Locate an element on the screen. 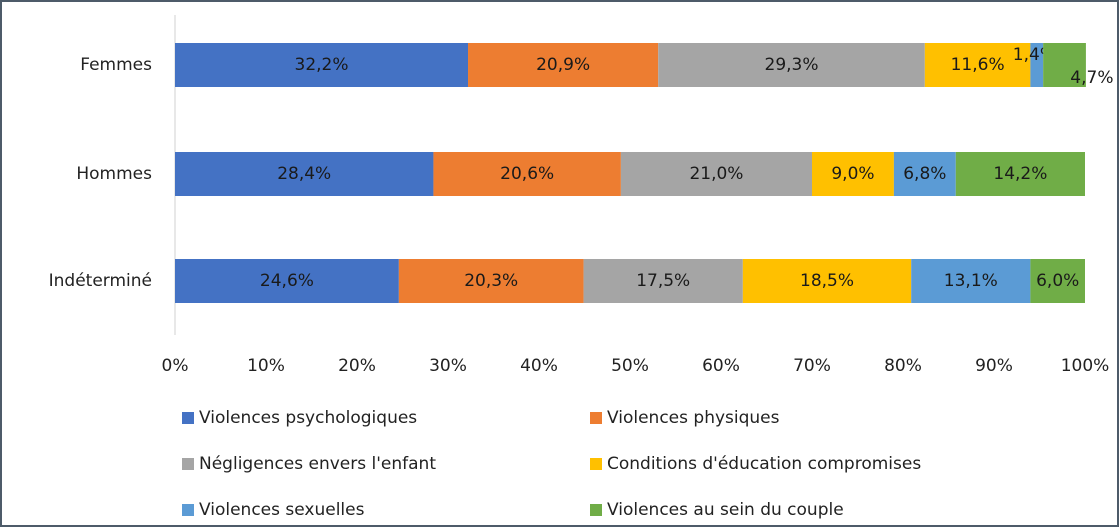 This screenshot has height=527, width=1119. value-label: 29,3% is located at coordinates (792, 65).